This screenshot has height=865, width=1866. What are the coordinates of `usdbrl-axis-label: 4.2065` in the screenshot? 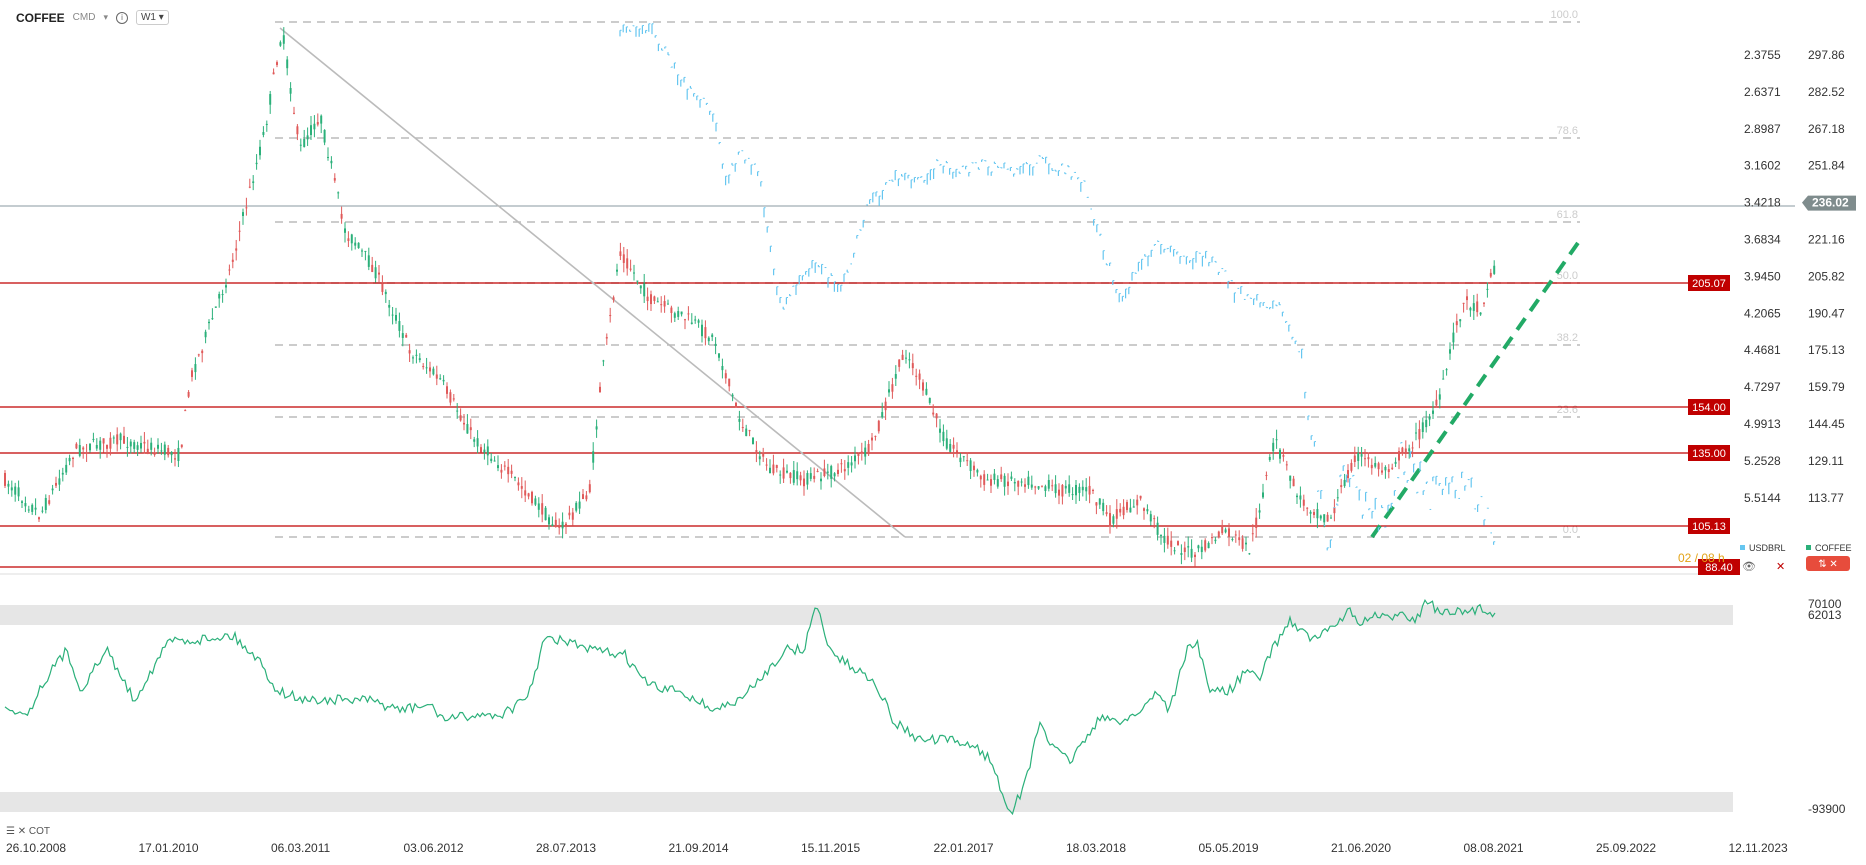 It's located at (1762, 313).